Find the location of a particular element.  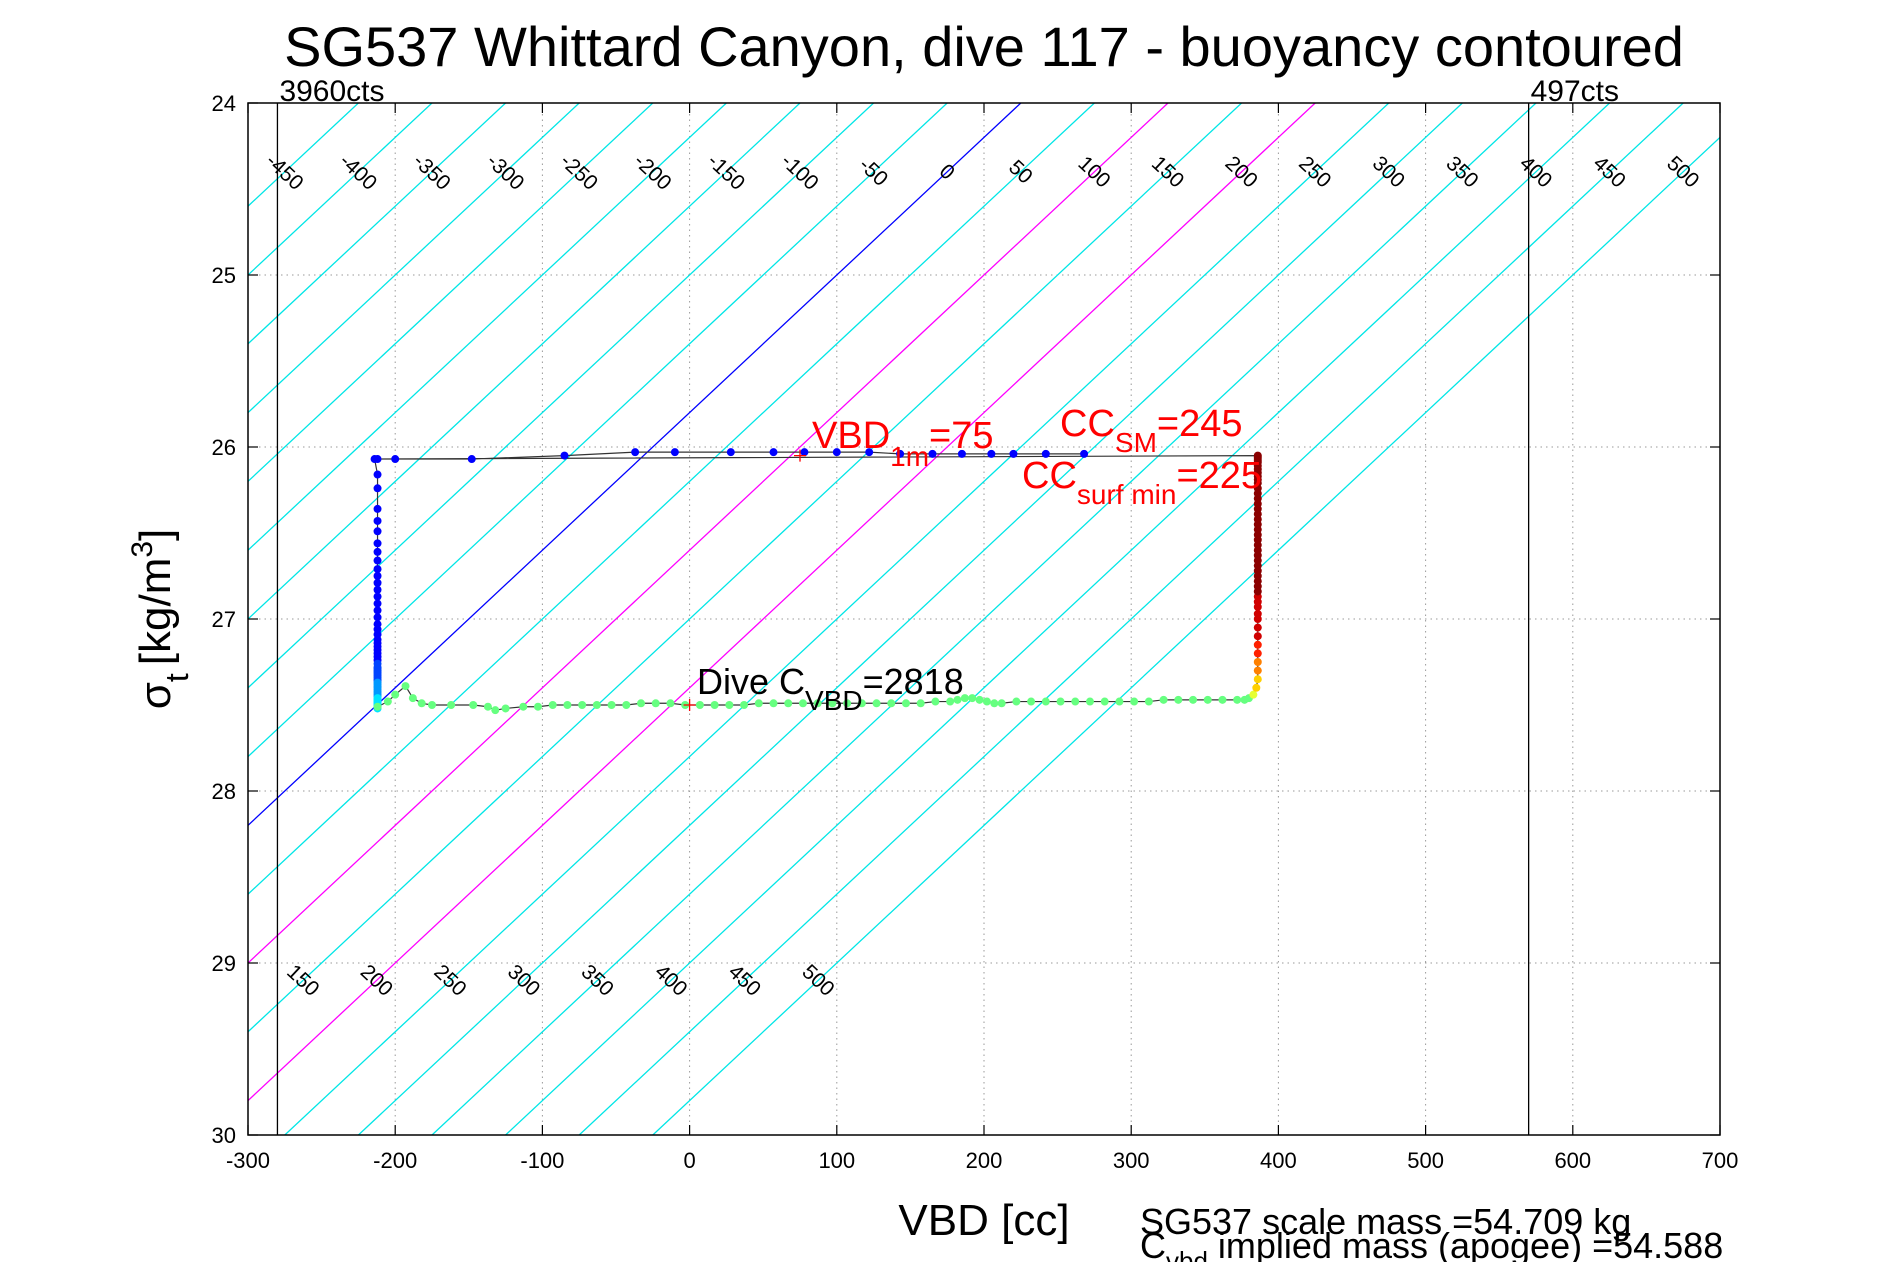

y-tick-label: 29 is located at coordinates (224, 963).